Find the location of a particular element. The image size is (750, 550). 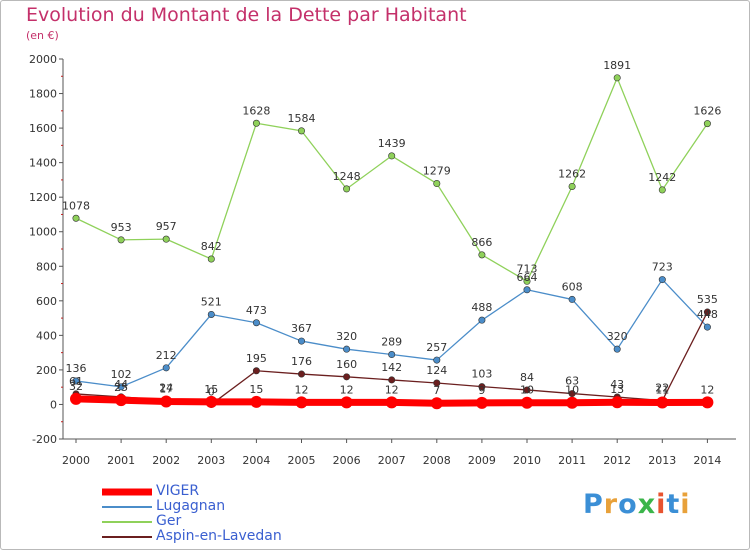

data-label: 176 is located at coordinates (301, 361).